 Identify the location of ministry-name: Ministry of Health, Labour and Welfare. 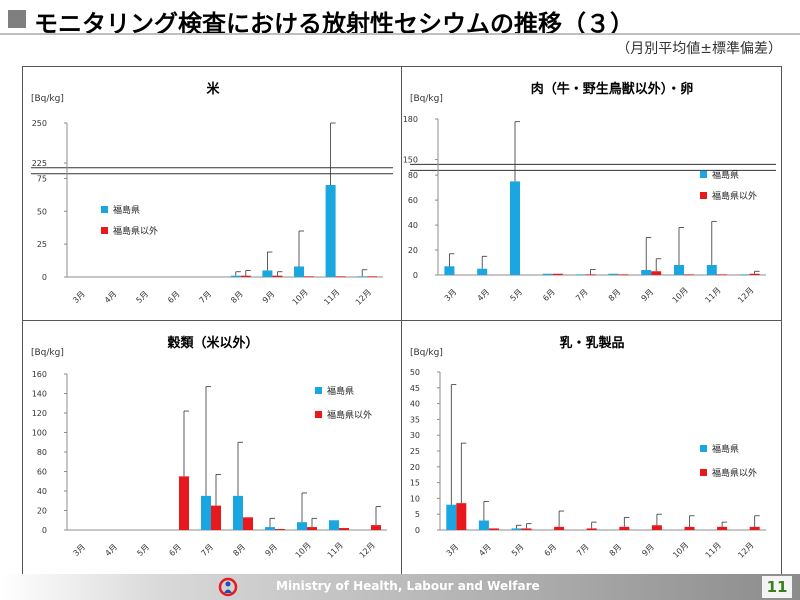
(408, 586).